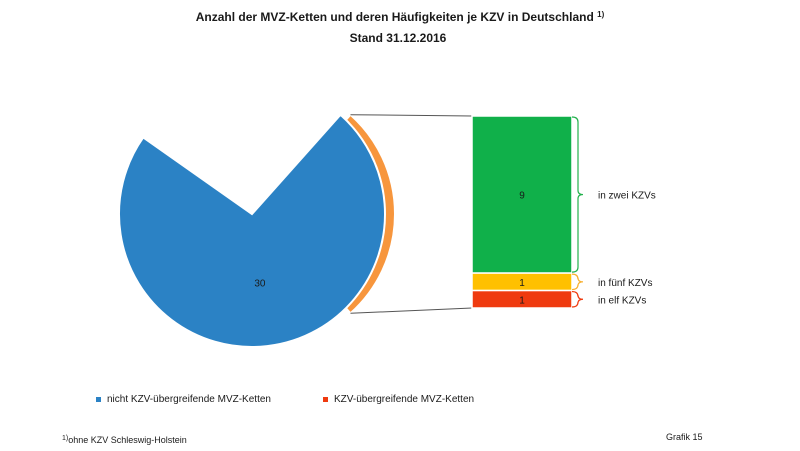 The width and height of the screenshot is (800, 451). I want to click on footnote-text: ohne KZV Schleswig-Holstein, so click(127, 440).